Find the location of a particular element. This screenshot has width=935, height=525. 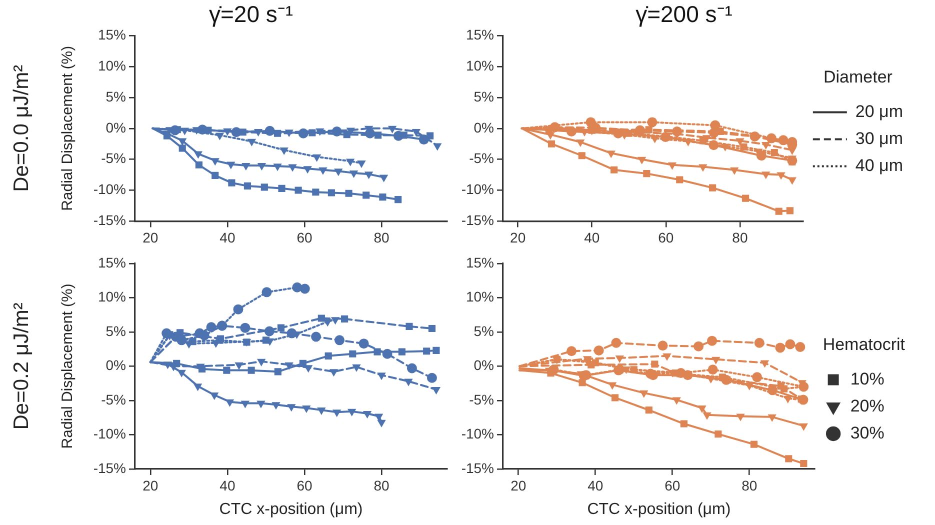

legend-label: 20 μm is located at coordinates (879, 111).